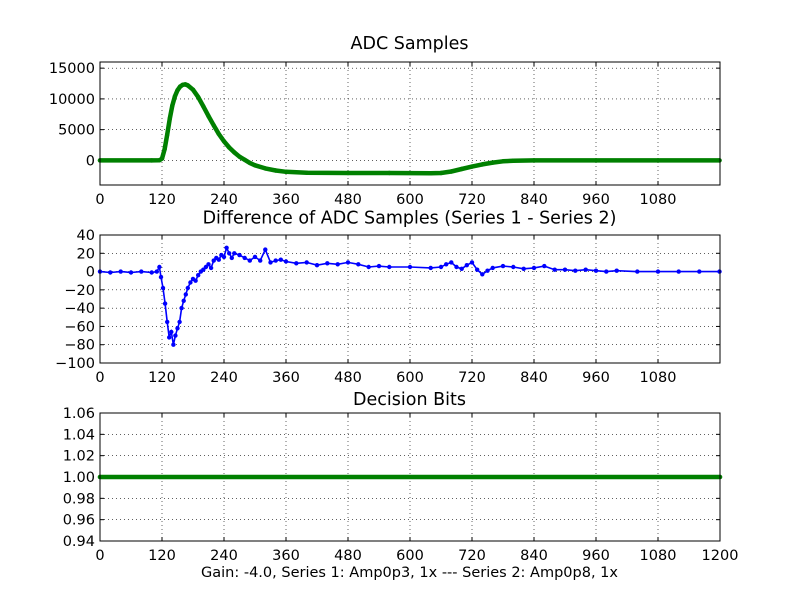 This screenshot has height=600, width=800. I want to click on y-tick-label: 1.02, so click(79, 457).